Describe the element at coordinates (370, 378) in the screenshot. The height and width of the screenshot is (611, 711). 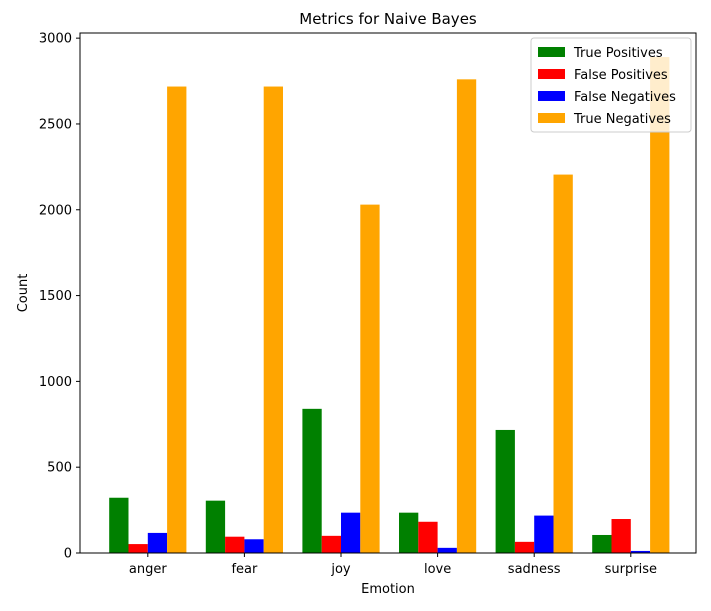
I see `bar-true-negatives-joy` at that location.